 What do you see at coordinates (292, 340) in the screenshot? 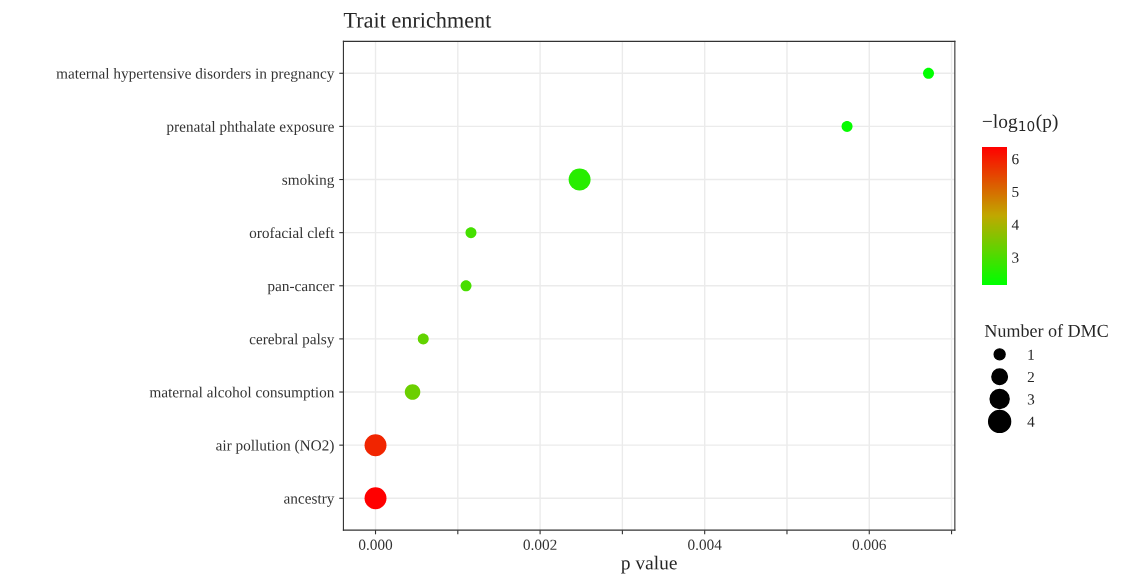
I see `y-tick-label: cerebral palsy` at bounding box center [292, 340].